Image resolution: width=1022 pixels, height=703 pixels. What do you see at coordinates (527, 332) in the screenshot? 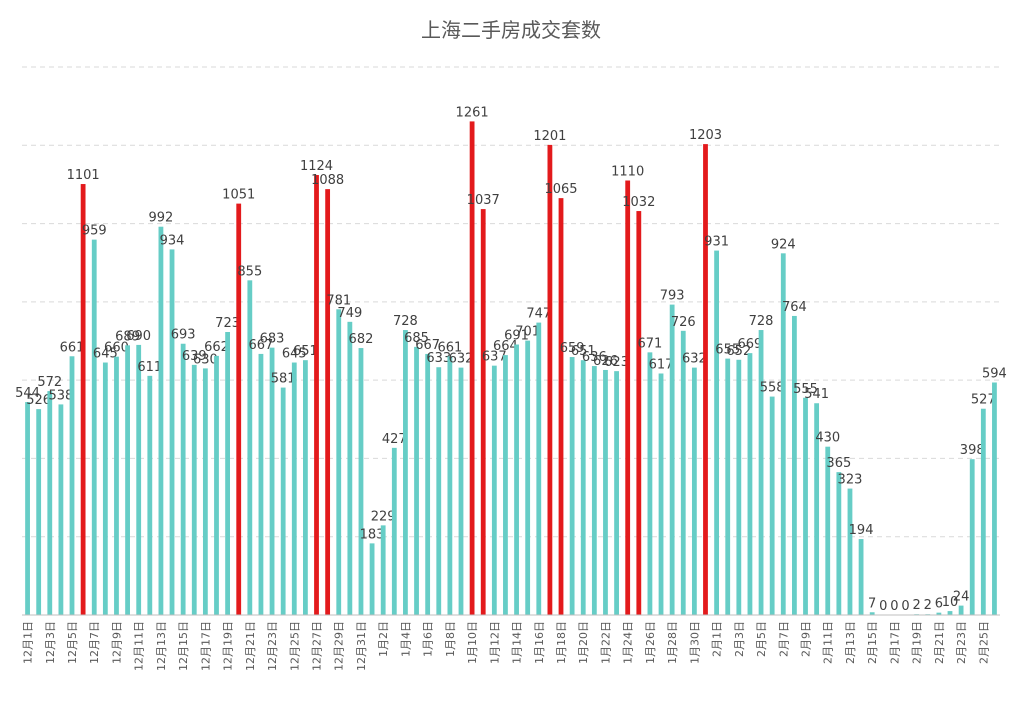
I see `data-label: 701` at bounding box center [527, 332].